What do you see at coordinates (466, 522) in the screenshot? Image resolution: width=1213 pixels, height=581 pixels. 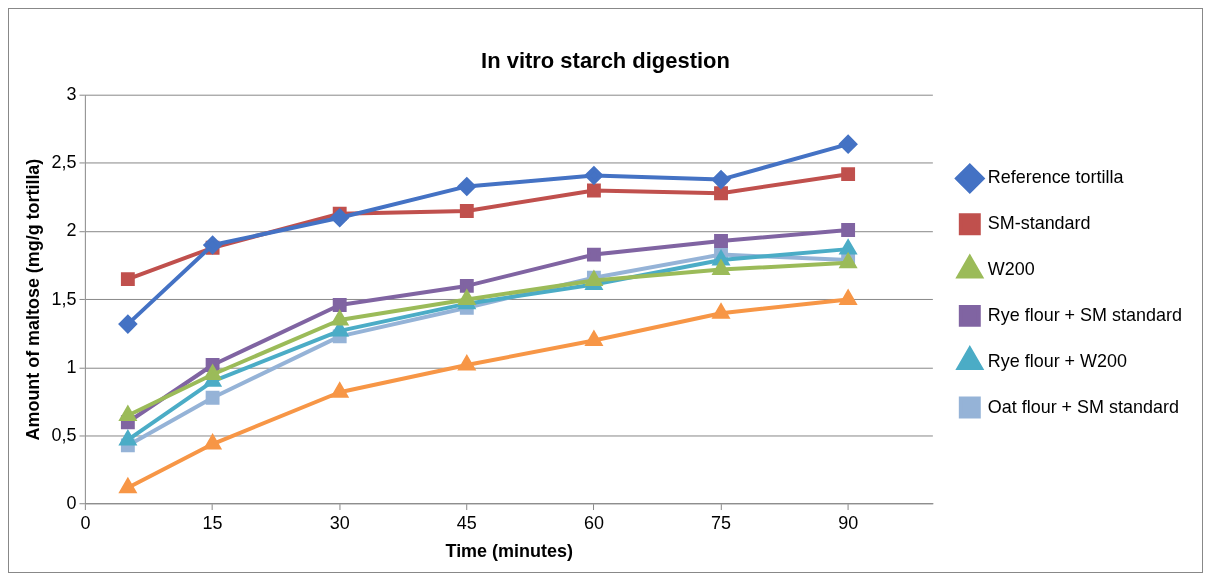 I see `x-tick-label: 45` at bounding box center [466, 522].